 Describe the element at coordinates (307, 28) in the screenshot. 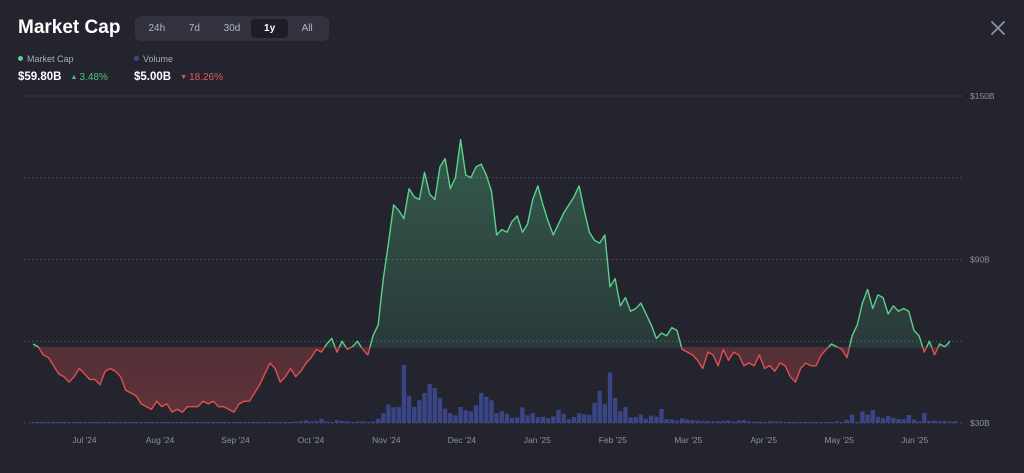

I see `tab-all: All` at that location.